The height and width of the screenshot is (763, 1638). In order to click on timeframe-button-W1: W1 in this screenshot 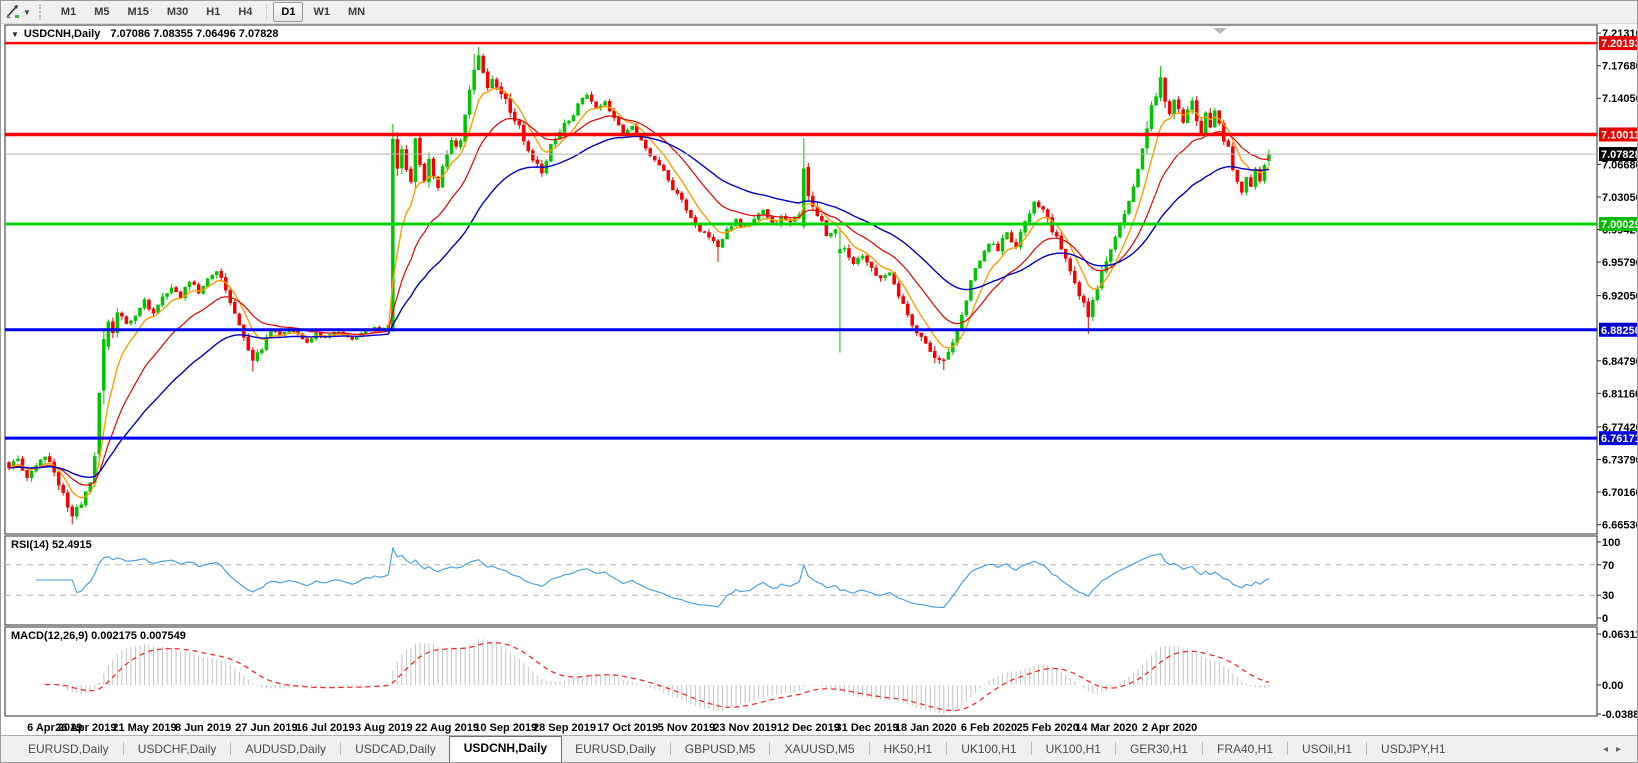, I will do `click(321, 12)`.